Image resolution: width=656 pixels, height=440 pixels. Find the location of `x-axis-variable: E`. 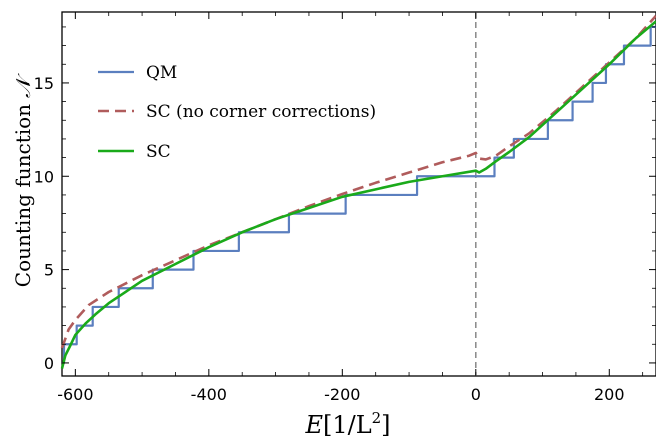

x-axis-variable: E is located at coordinates (313, 425).